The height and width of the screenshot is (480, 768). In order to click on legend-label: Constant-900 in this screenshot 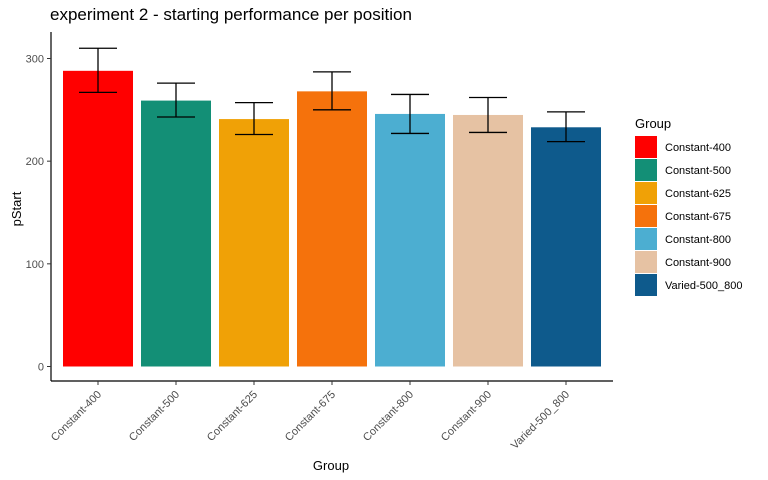, I will do `click(698, 263)`.